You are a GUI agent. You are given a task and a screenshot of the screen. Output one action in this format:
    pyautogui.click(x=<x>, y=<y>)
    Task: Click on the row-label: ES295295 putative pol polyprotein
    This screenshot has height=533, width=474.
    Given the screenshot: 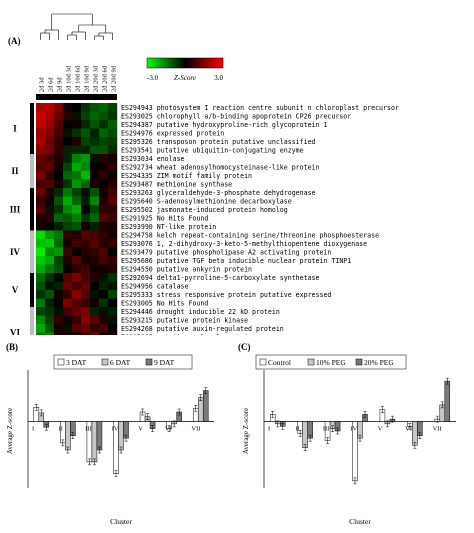 What is the action you would take?
    pyautogui.click(x=186, y=335)
    